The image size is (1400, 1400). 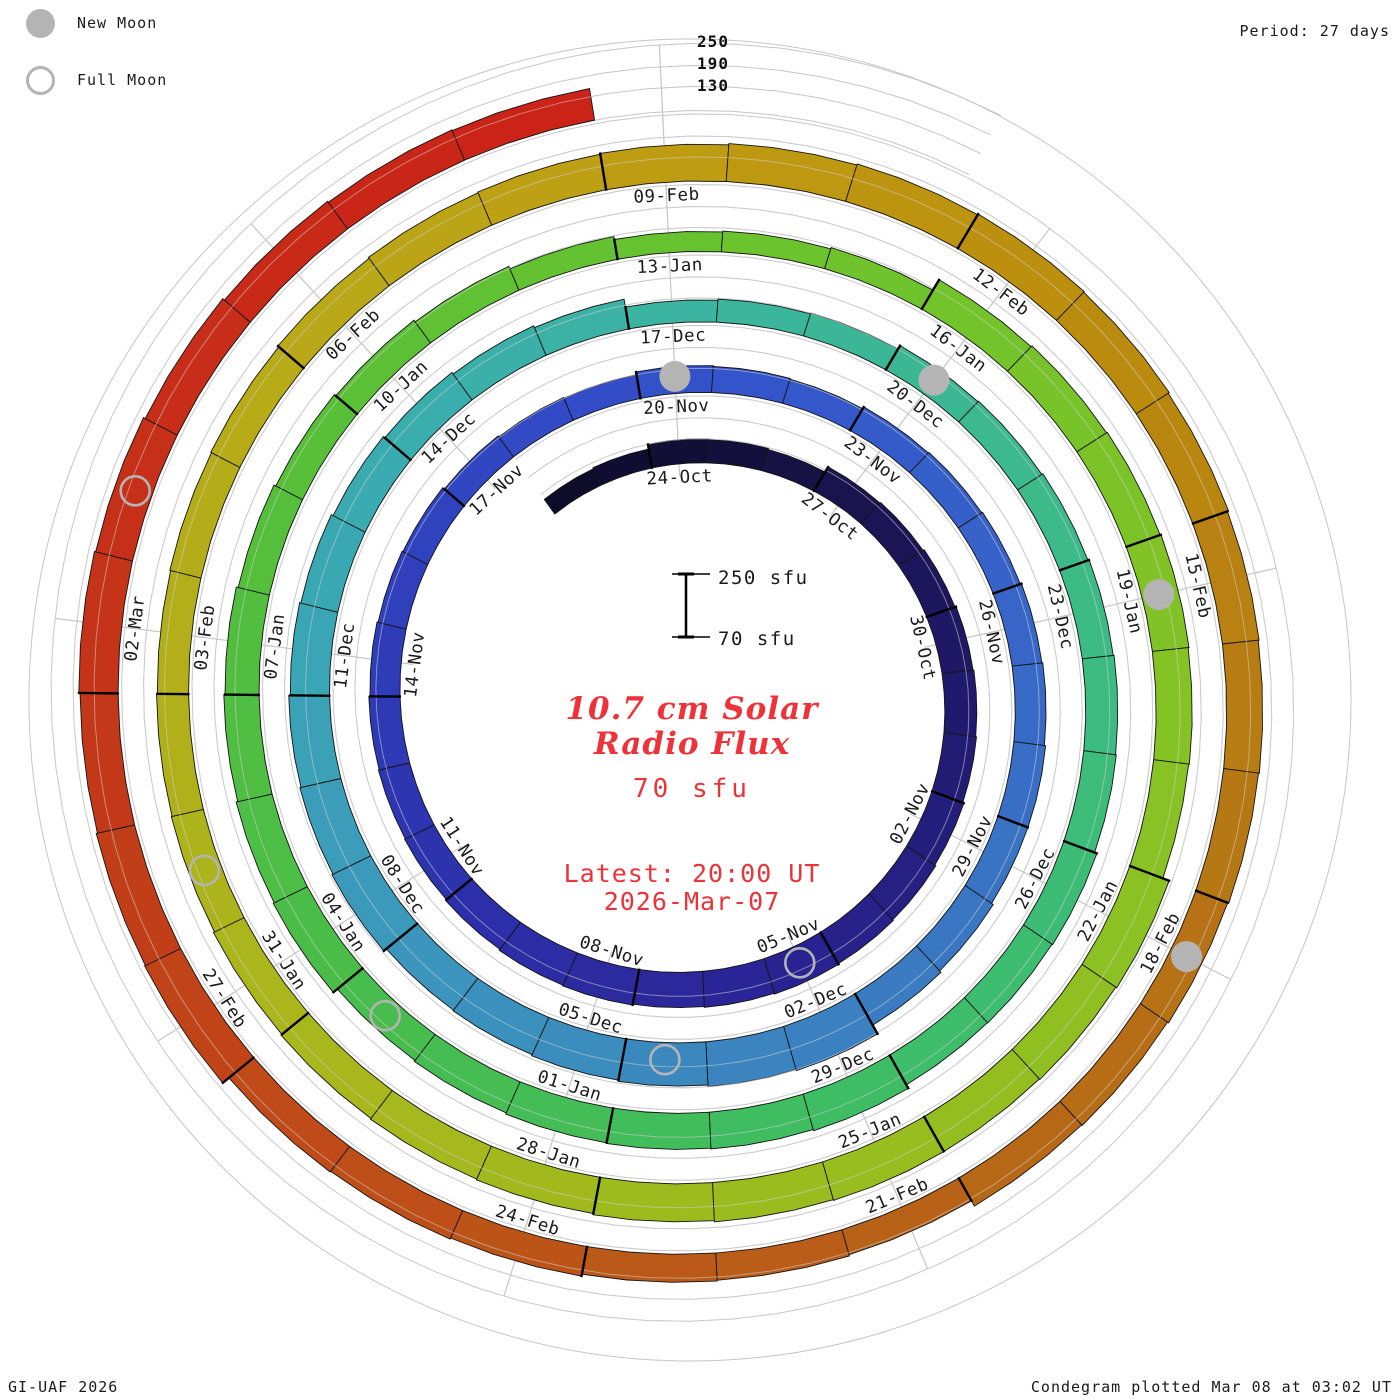 What do you see at coordinates (63, 1387) in the screenshot?
I see `source-credit: GI-UAF 2026` at bounding box center [63, 1387].